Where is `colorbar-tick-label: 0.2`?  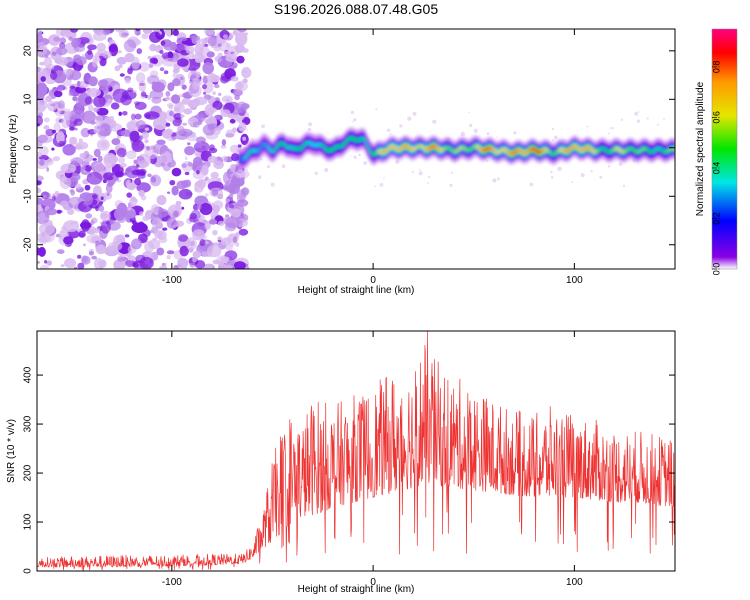 colorbar-tick-label: 0.2 is located at coordinates (716, 218).